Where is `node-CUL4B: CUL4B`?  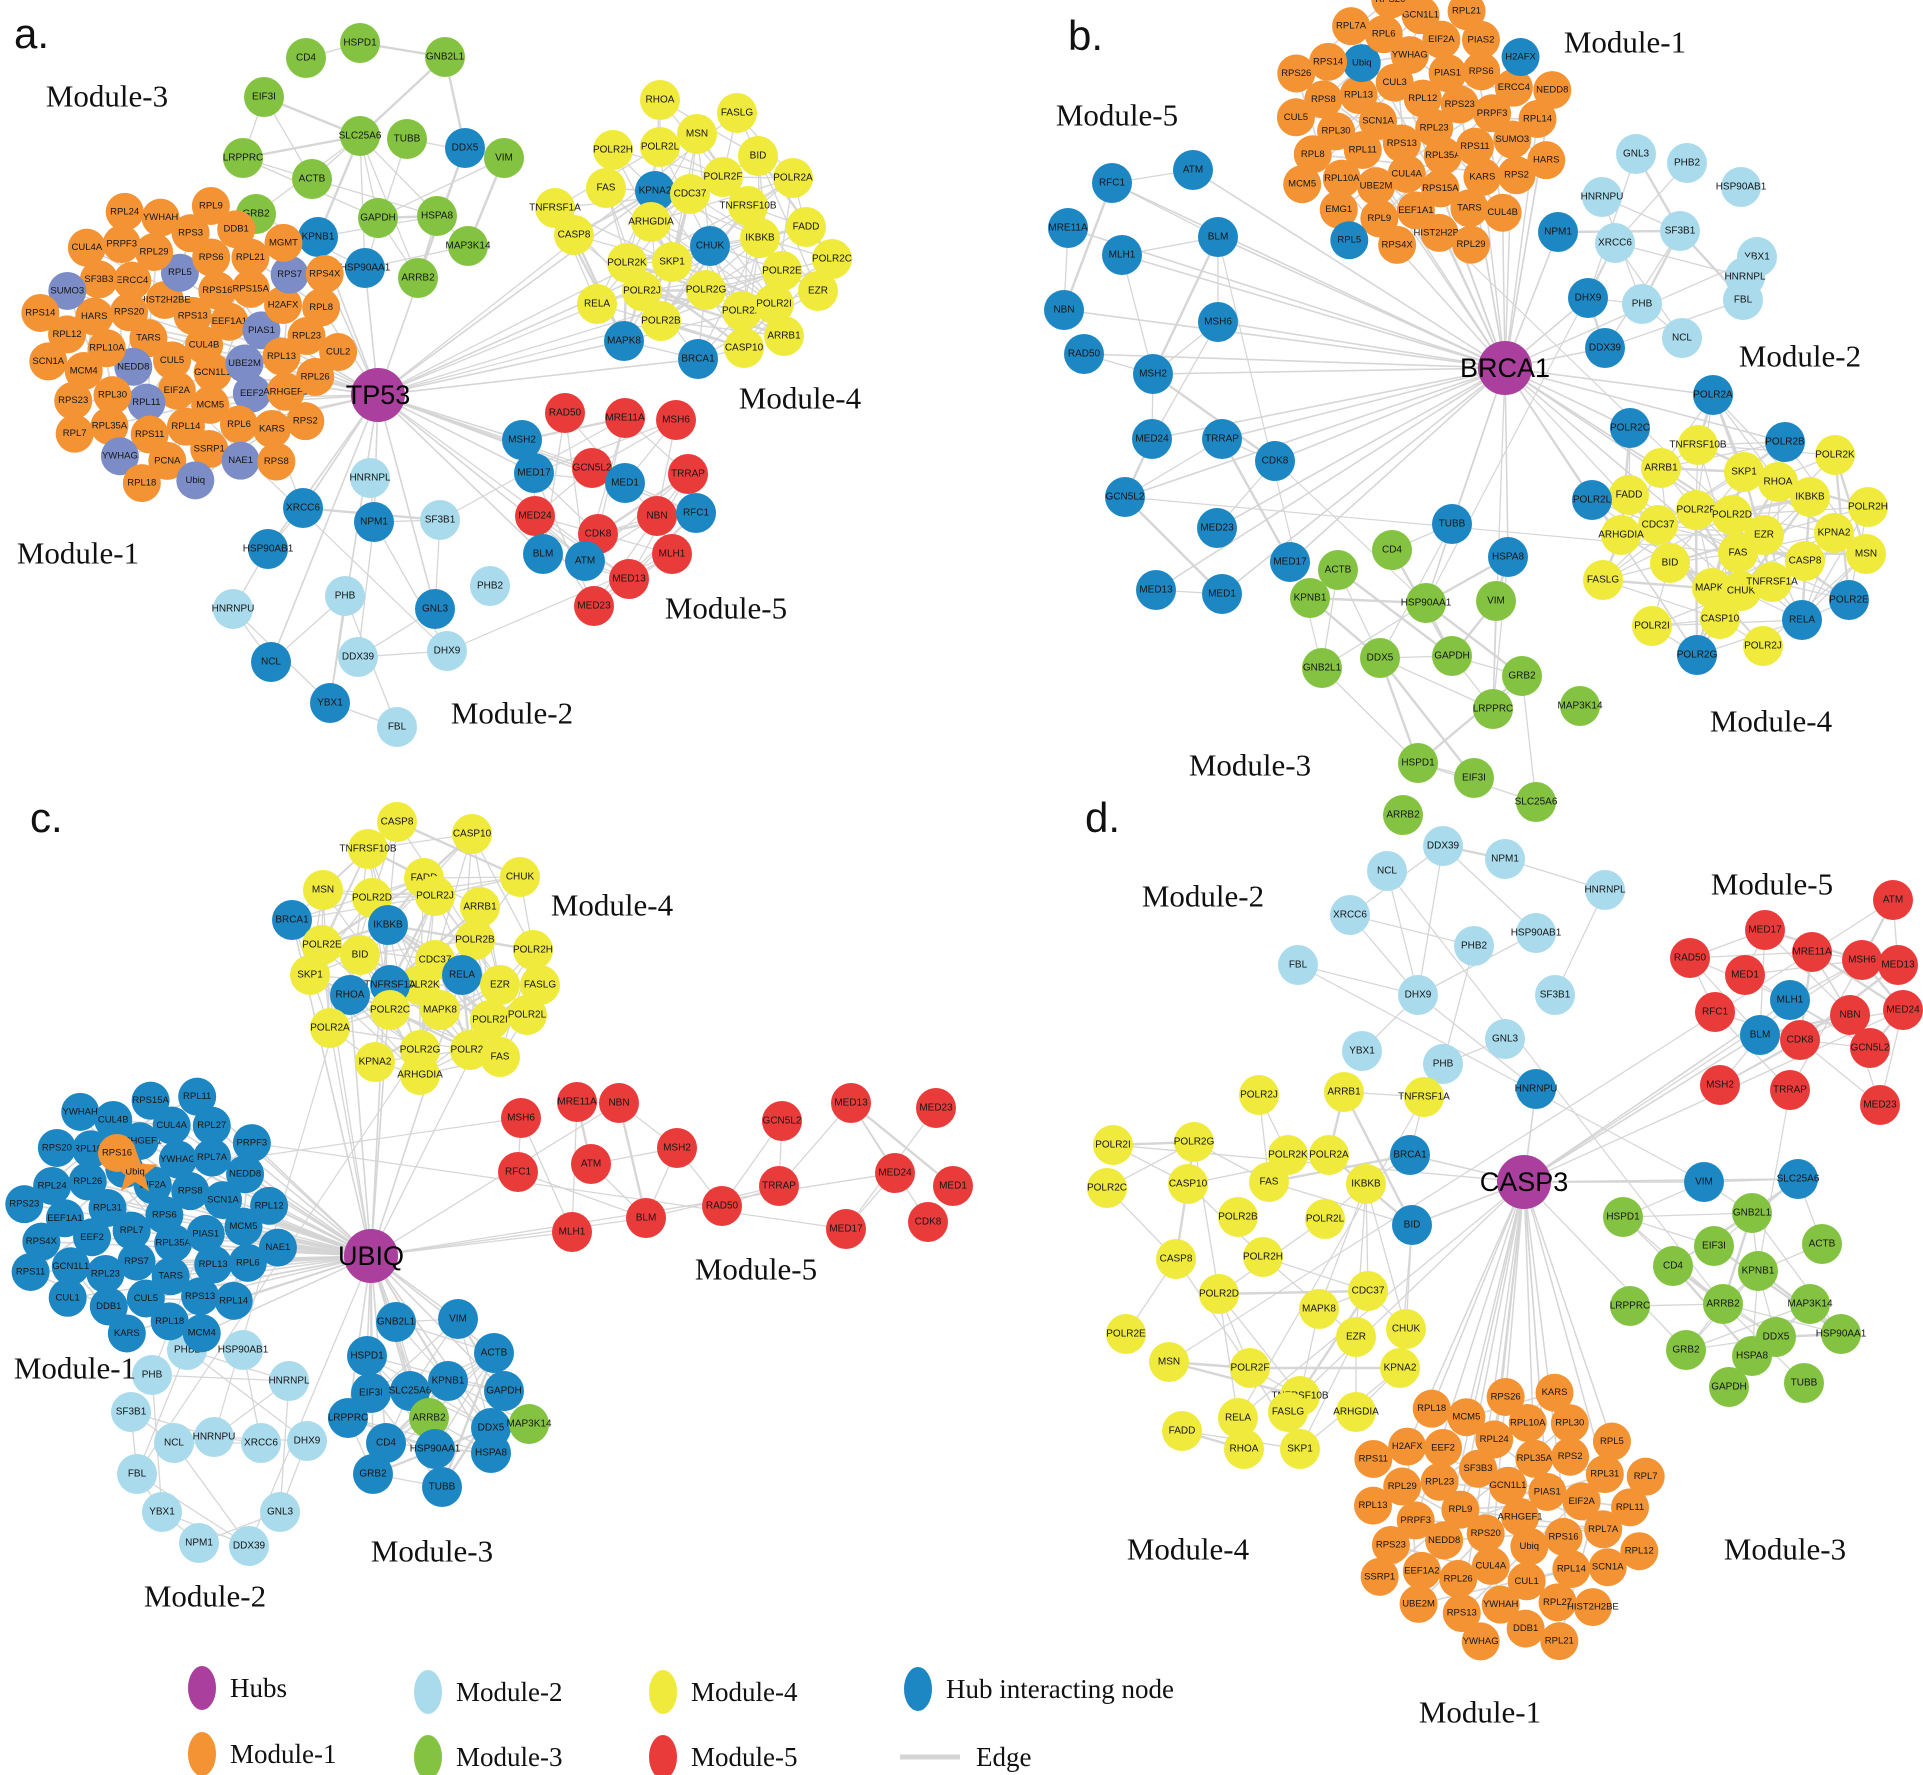
node-CUL4B: CUL4B is located at coordinates (113, 1119).